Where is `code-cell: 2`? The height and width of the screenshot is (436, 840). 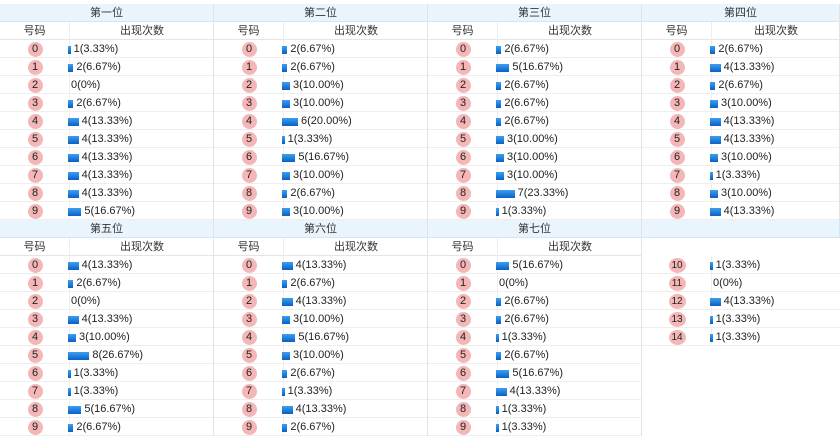 code-cell: 2 is located at coordinates (35, 85).